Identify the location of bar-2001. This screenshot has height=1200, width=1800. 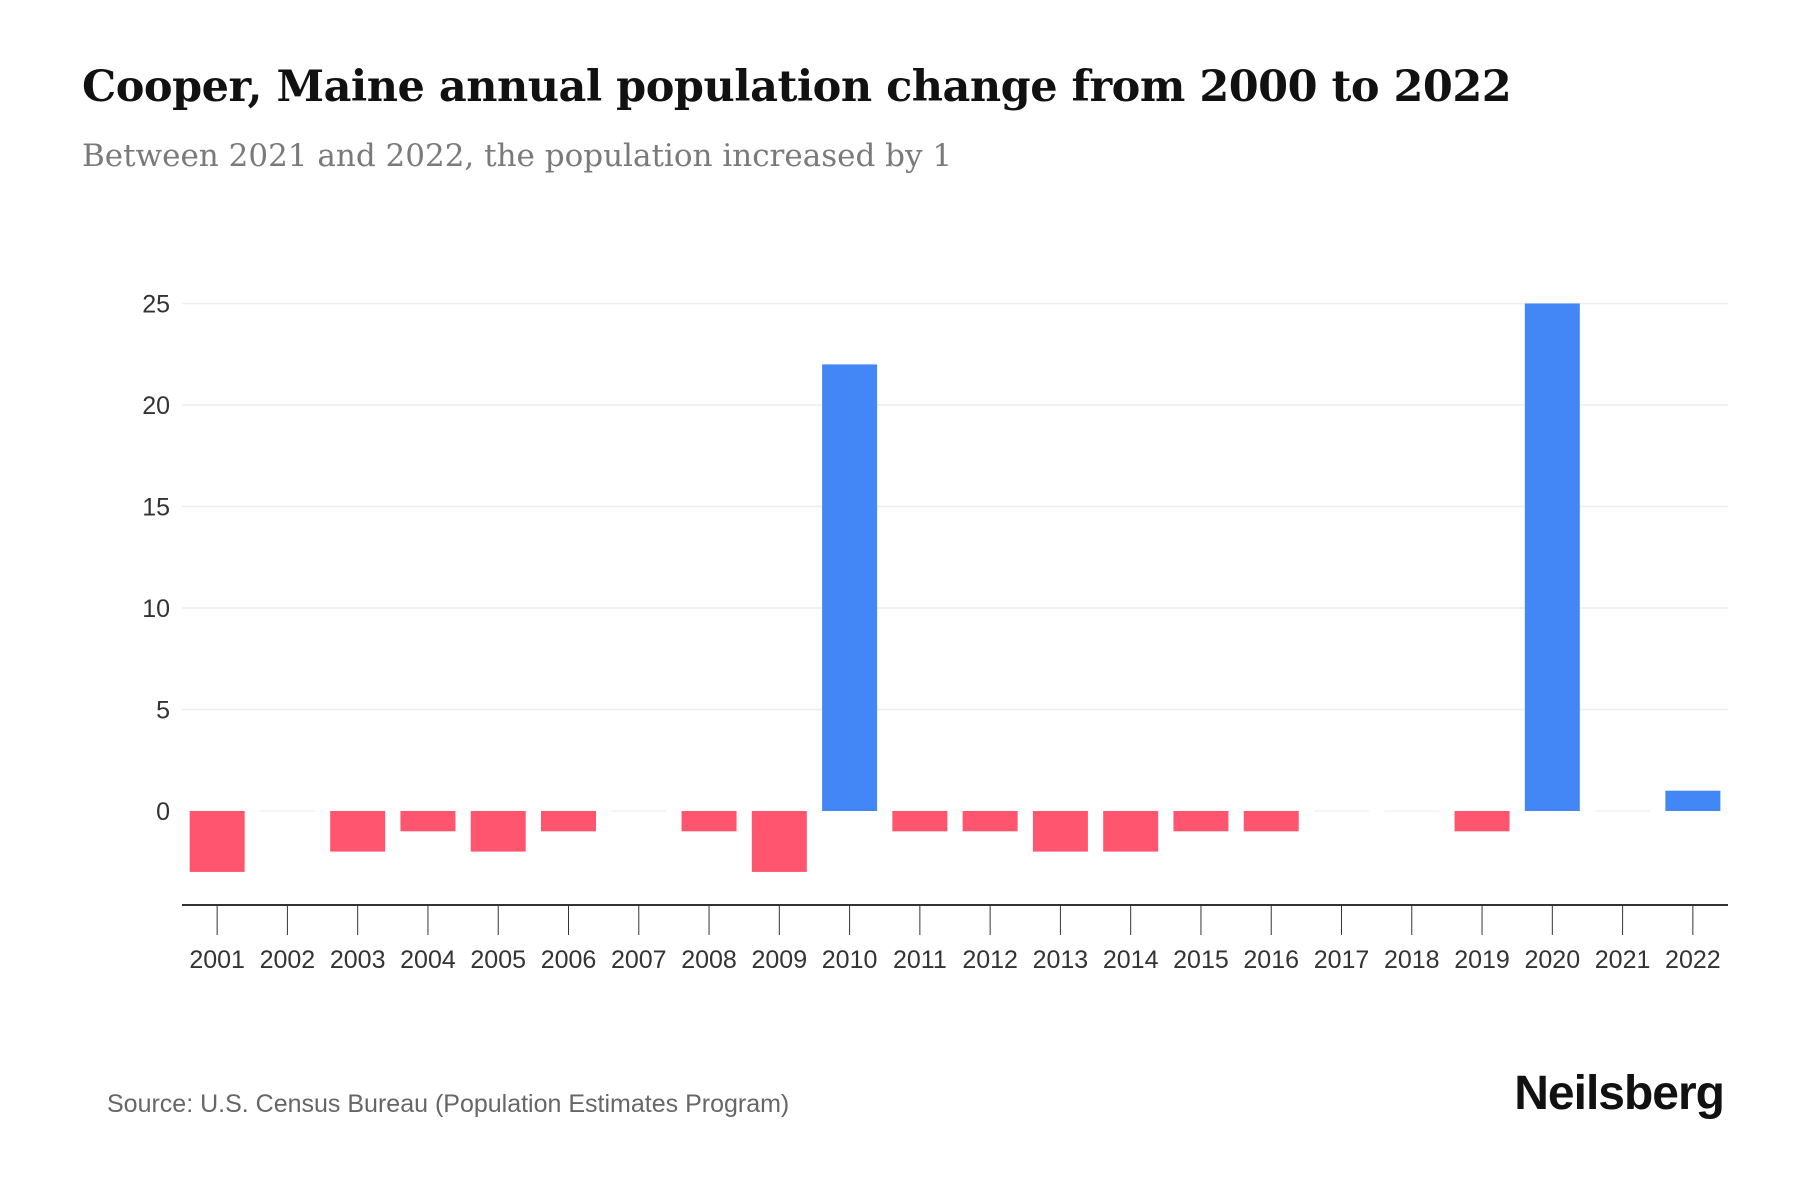
(217, 841).